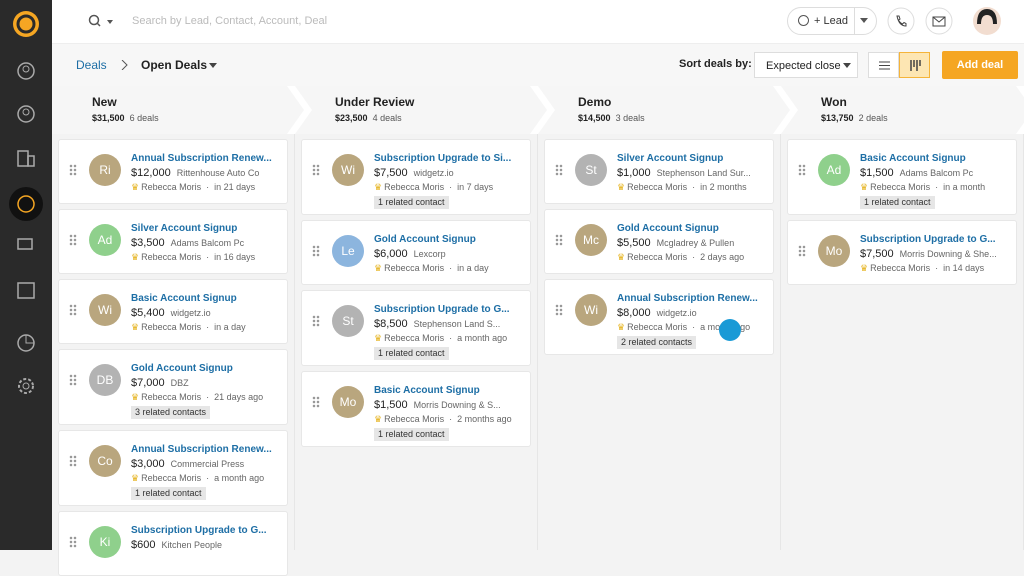 This screenshot has width=1024, height=576. Describe the element at coordinates (901, 21) in the screenshot. I see `call-button` at that location.